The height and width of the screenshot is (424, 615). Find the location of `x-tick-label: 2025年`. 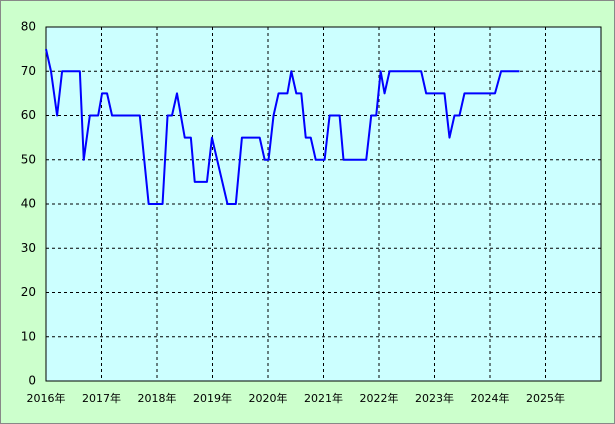

x-tick-label: 2025年 is located at coordinates (545, 398).